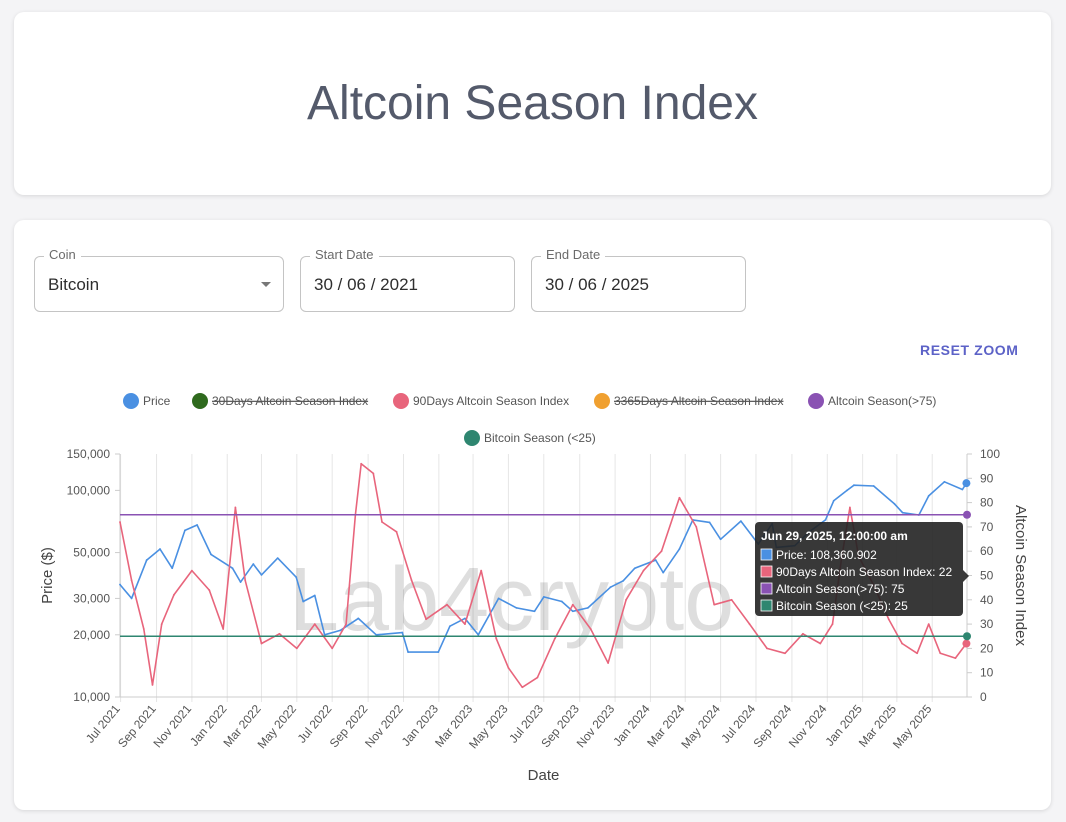  I want to click on start-date-field: Start Date 30 / 06 / 2021, so click(407, 279).